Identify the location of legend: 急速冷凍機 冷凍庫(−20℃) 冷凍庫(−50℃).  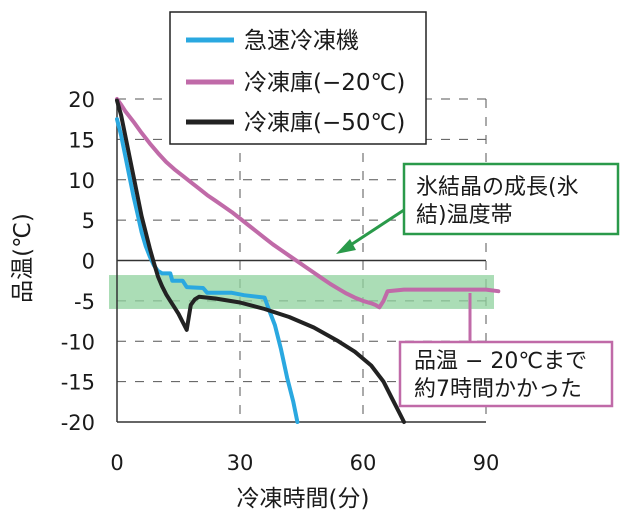
(298, 78).